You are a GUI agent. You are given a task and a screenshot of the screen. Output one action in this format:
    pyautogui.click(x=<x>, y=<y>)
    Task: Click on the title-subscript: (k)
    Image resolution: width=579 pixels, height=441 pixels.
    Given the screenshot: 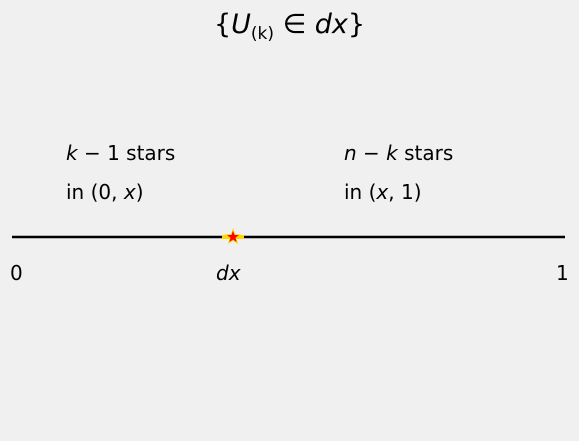 What is the action you would take?
    pyautogui.click(x=262, y=34)
    